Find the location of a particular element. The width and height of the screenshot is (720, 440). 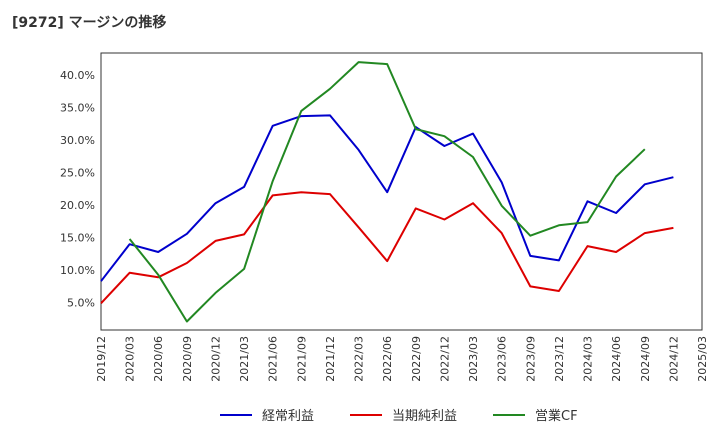

x-tick-label: 2024/03 is located at coordinates (588, 359).